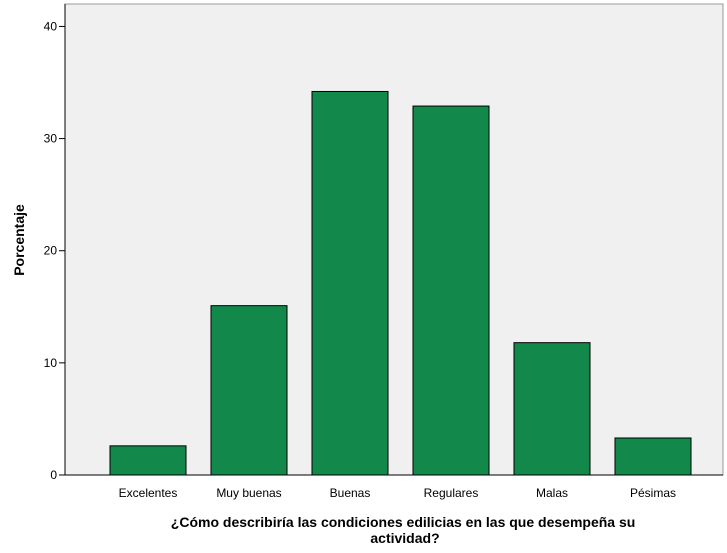 The image size is (727, 553). I want to click on x-tick-label: Malas, so click(552, 493).